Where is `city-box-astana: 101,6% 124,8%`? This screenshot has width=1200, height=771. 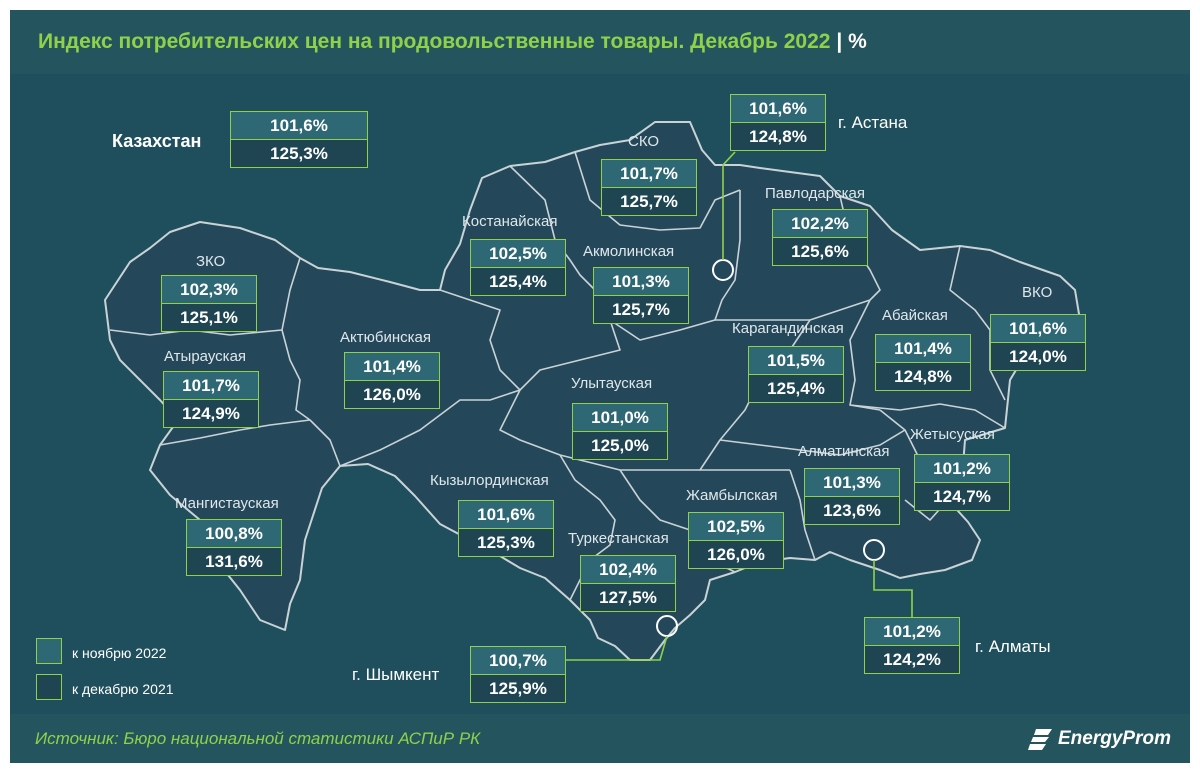 city-box-astana: 101,6% 124,8% is located at coordinates (778, 122).